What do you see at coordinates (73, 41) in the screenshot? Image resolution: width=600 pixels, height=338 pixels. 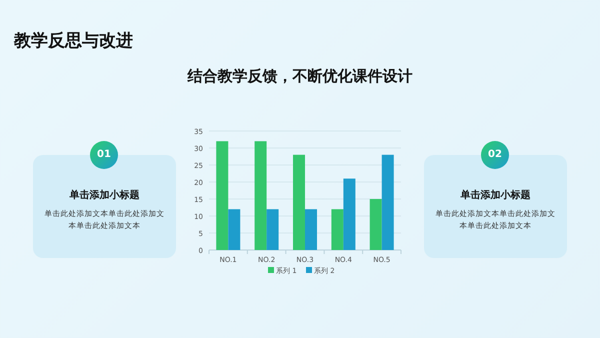 I see `chart-title: 教学反思与改进` at bounding box center [73, 41].